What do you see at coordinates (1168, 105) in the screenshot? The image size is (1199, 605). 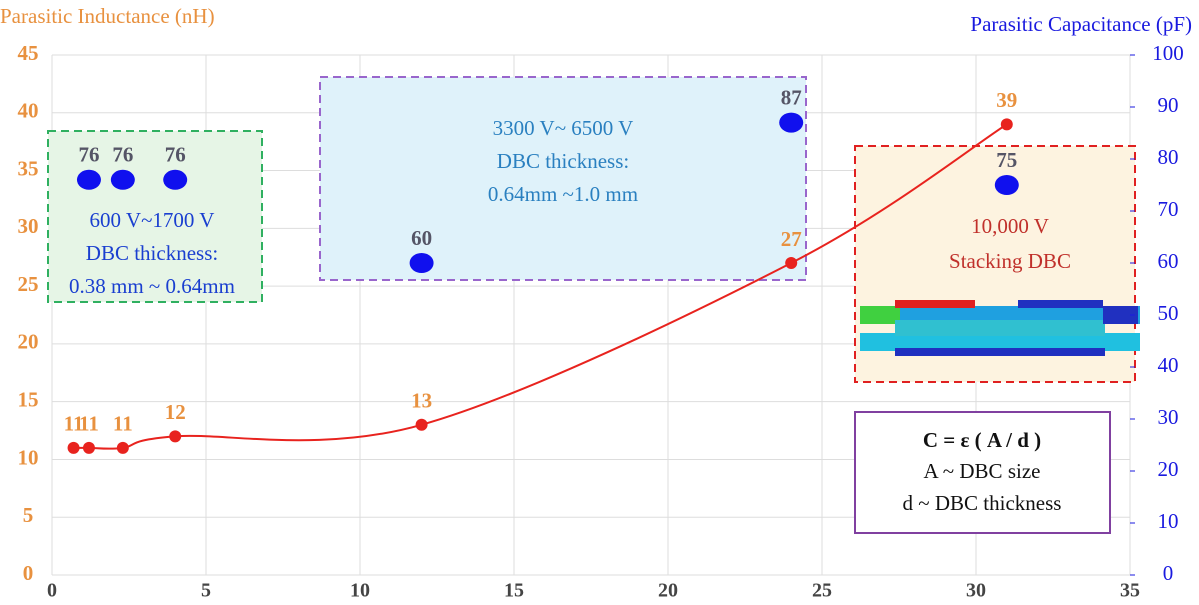 I see `y2-tick-label: 90` at bounding box center [1168, 105].